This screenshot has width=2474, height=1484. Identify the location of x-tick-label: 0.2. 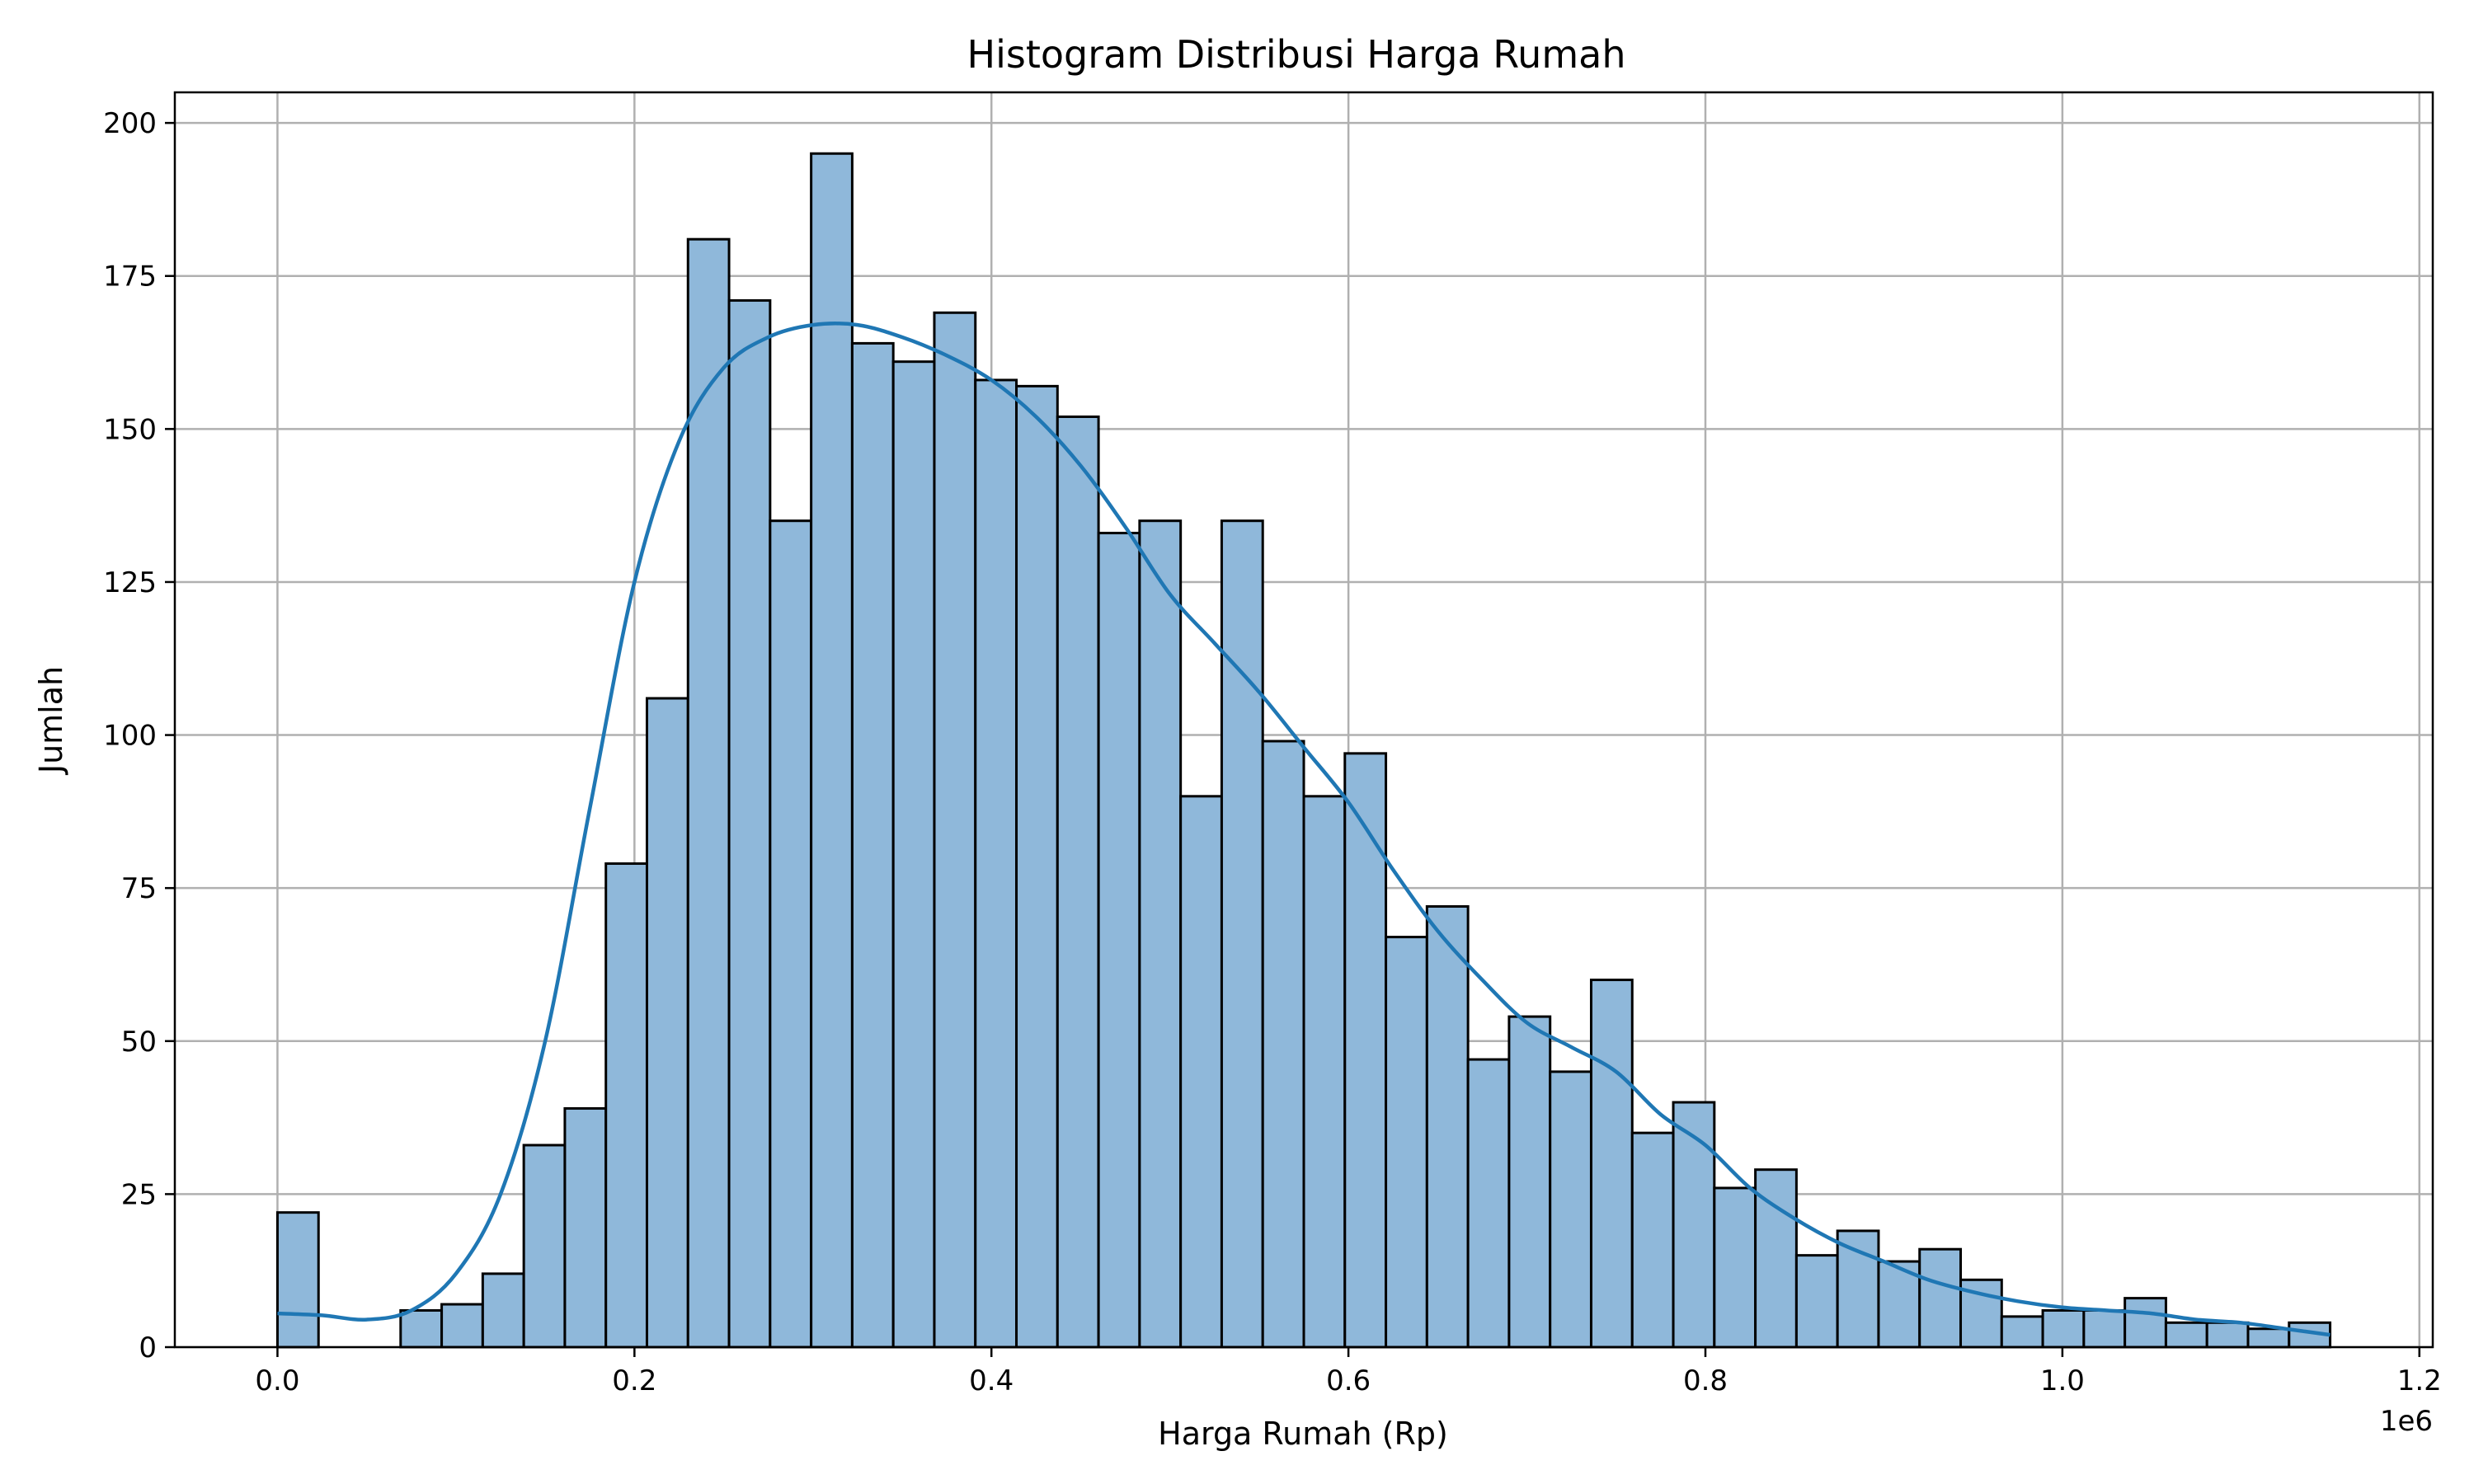
(634, 1380).